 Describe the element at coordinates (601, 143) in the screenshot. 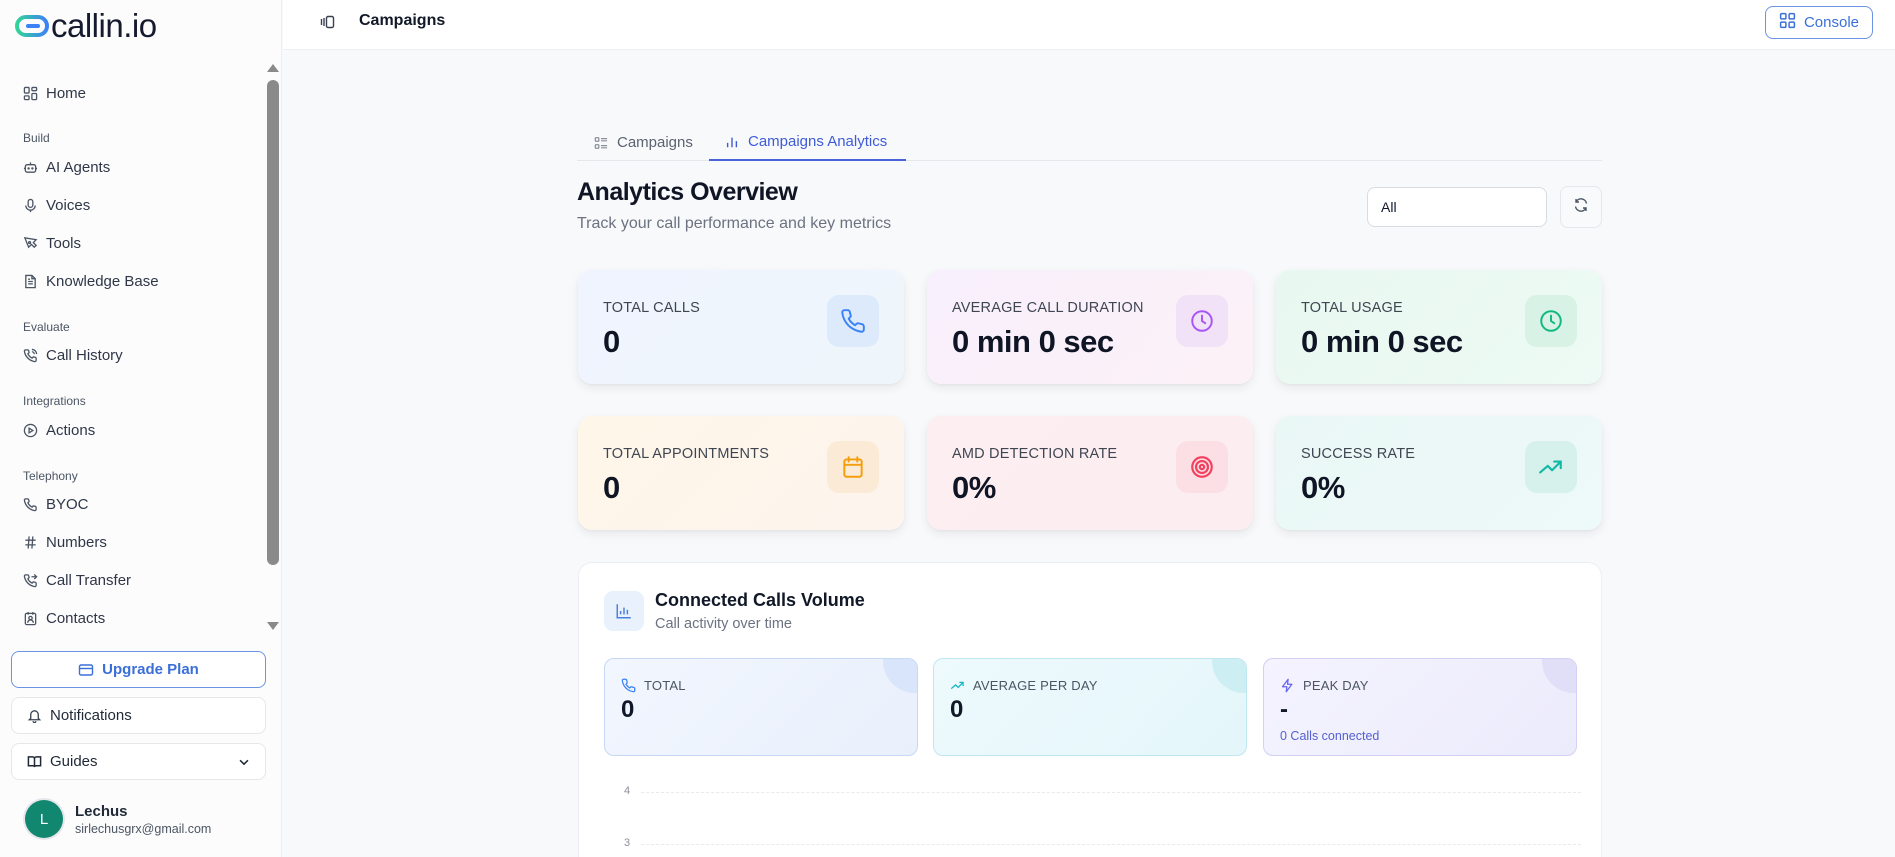

I see `list-icon` at that location.